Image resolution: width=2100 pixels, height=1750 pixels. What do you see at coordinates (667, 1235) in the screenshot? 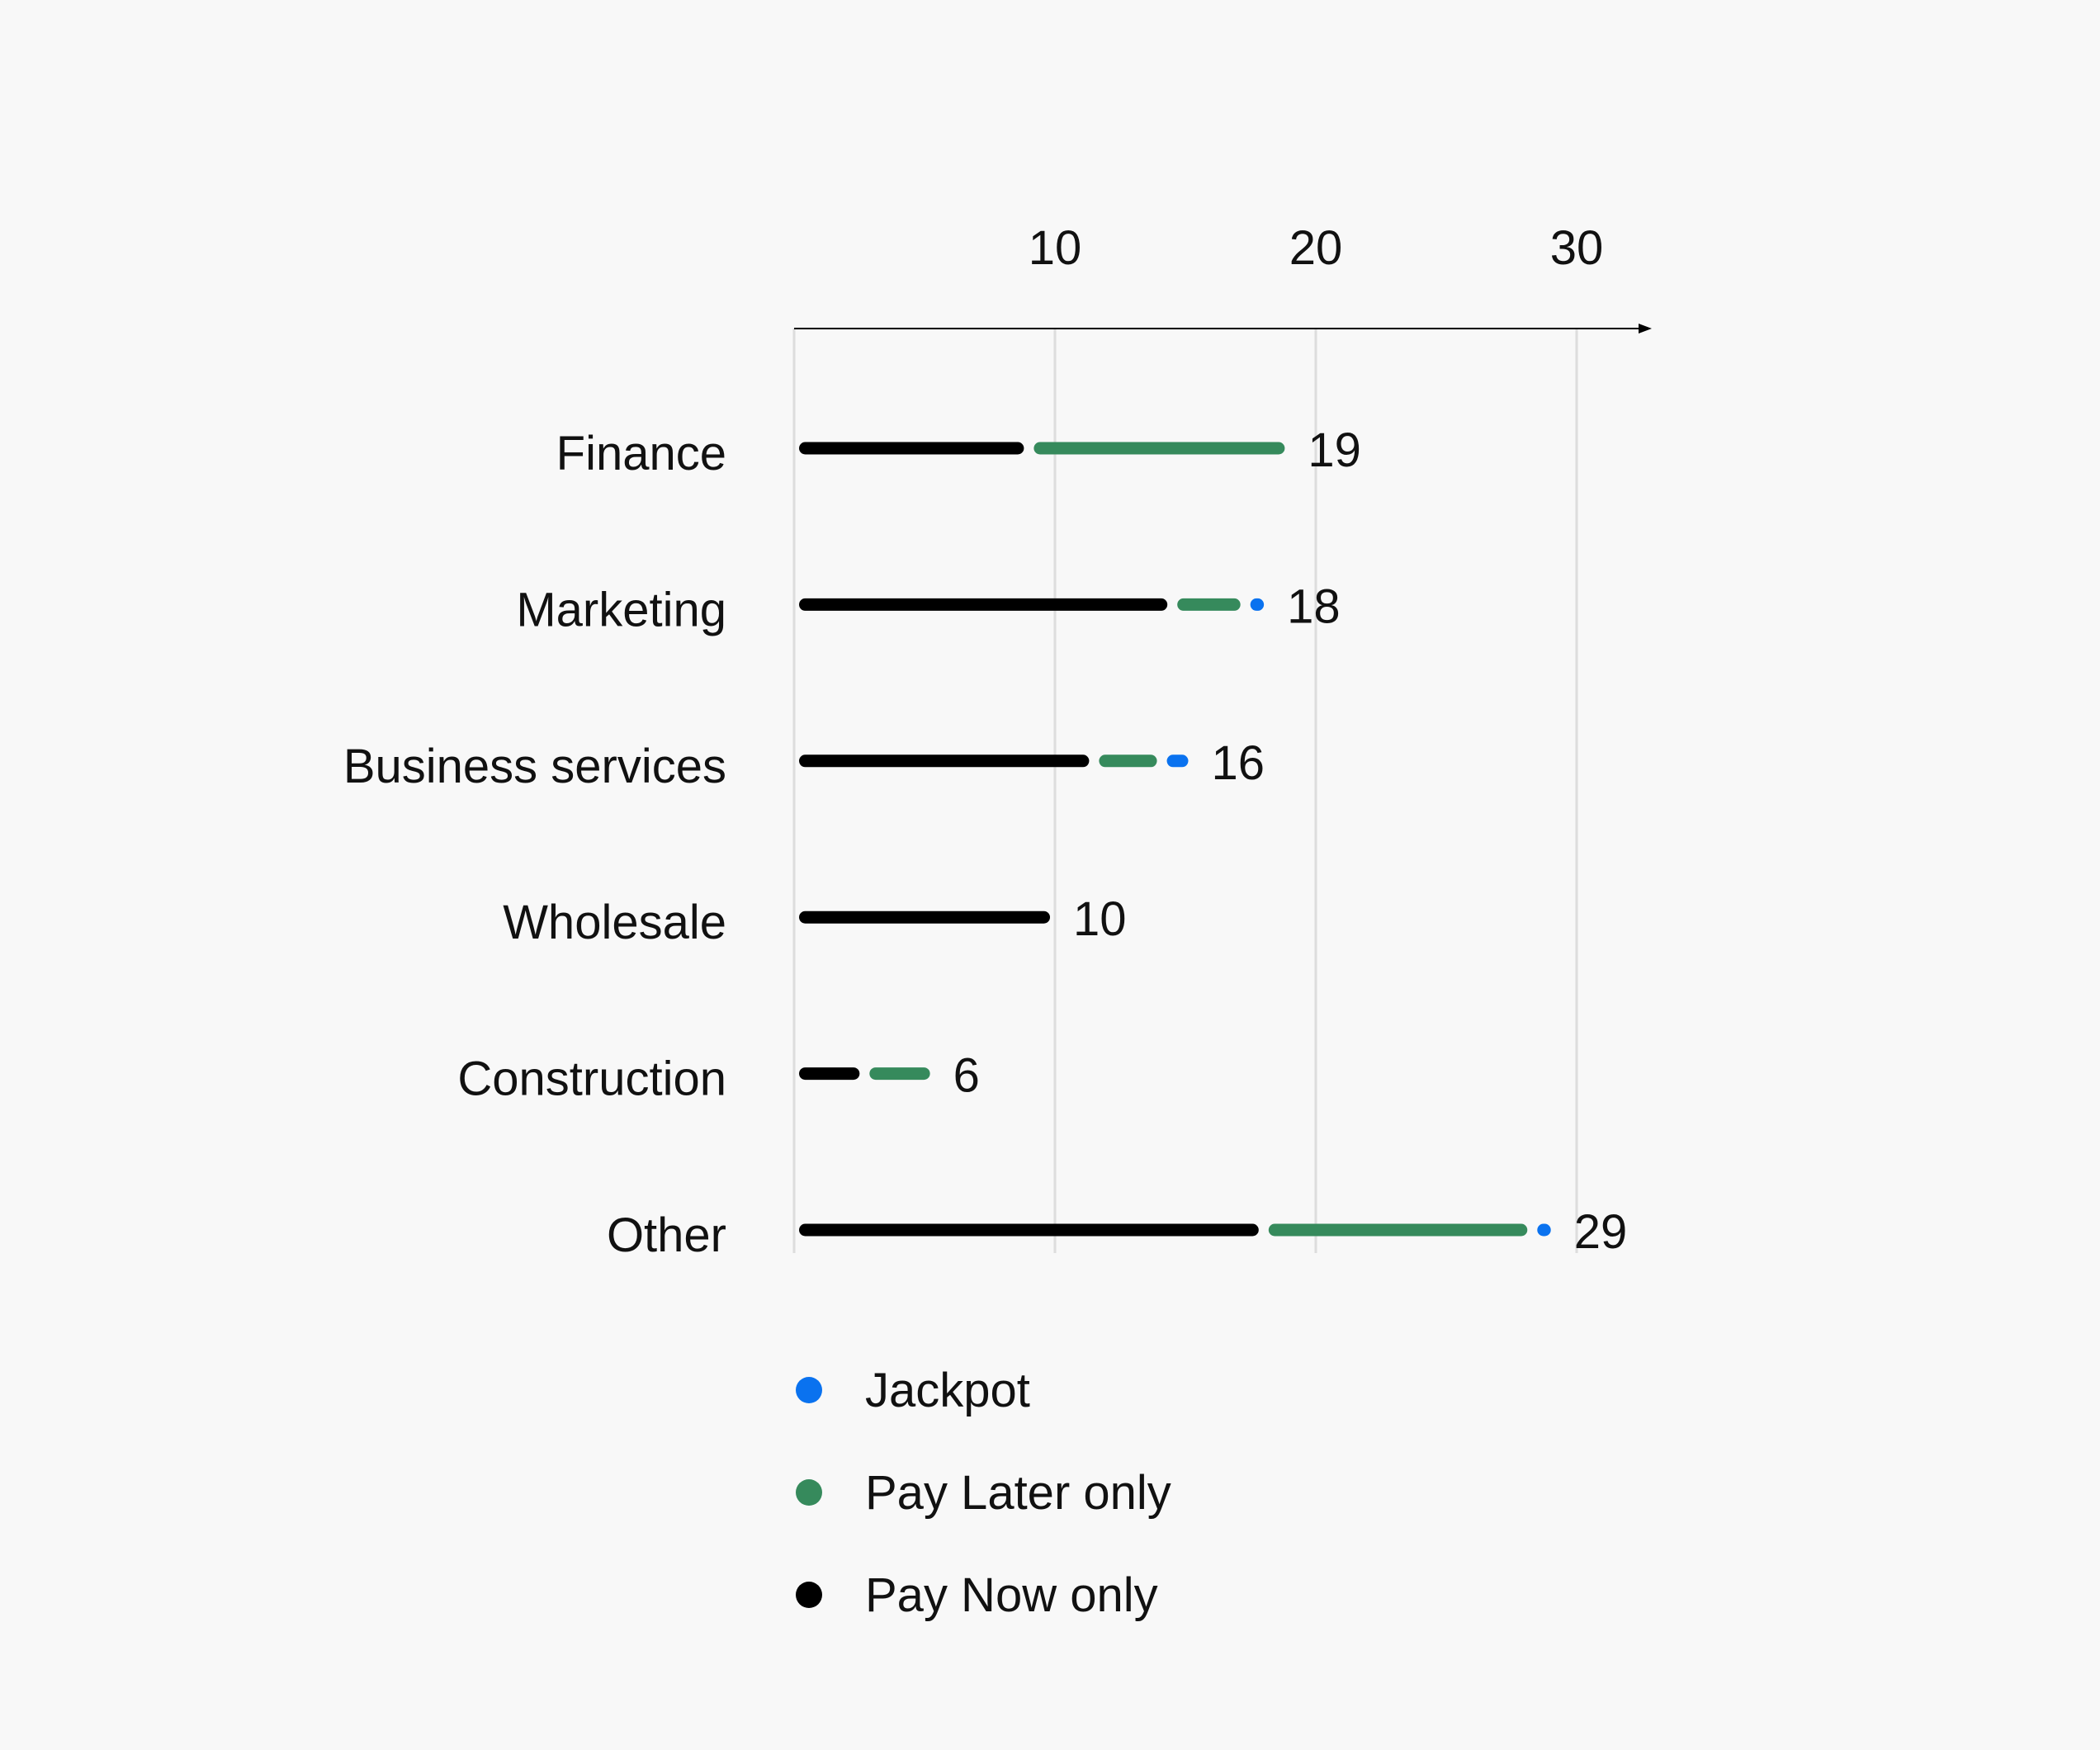
I see `category-label: Other` at bounding box center [667, 1235].